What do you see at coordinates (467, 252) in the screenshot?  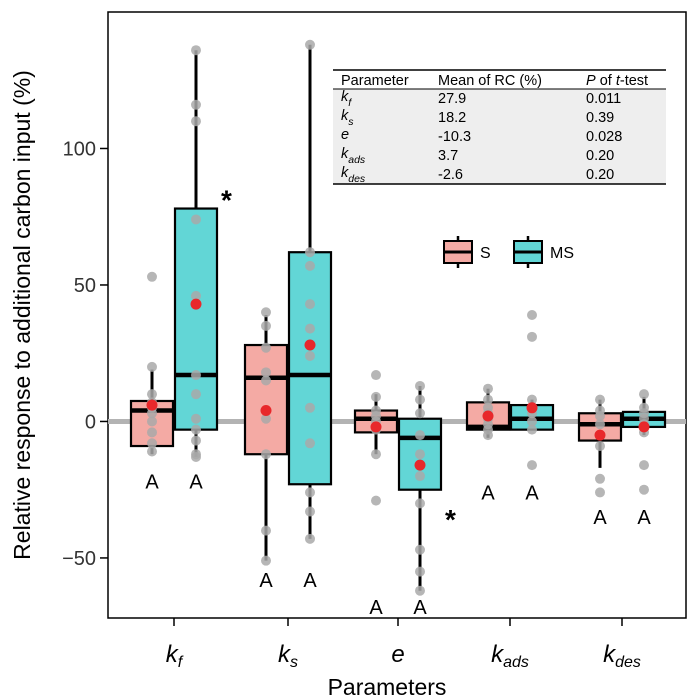 I see `legend-item-S: S` at bounding box center [467, 252].